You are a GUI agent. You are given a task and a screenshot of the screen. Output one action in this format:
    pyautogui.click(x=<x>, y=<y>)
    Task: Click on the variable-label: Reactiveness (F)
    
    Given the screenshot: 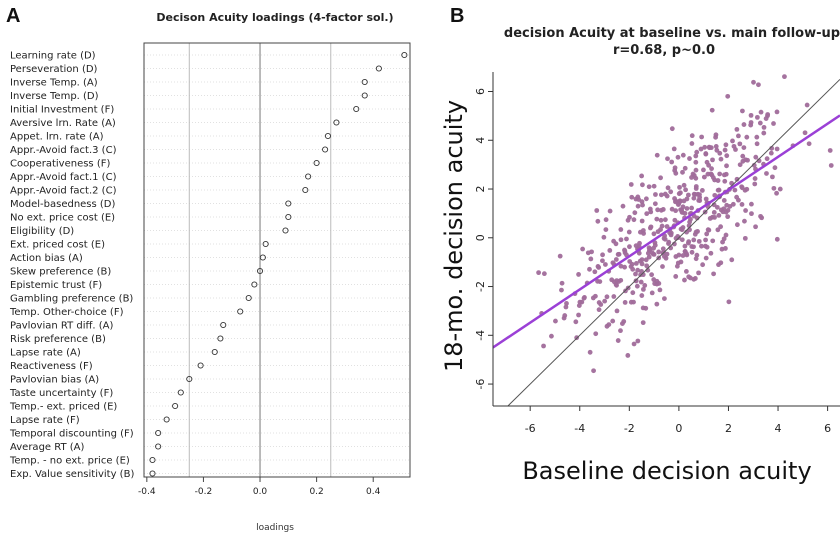 What is the action you would take?
    pyautogui.click(x=51, y=366)
    